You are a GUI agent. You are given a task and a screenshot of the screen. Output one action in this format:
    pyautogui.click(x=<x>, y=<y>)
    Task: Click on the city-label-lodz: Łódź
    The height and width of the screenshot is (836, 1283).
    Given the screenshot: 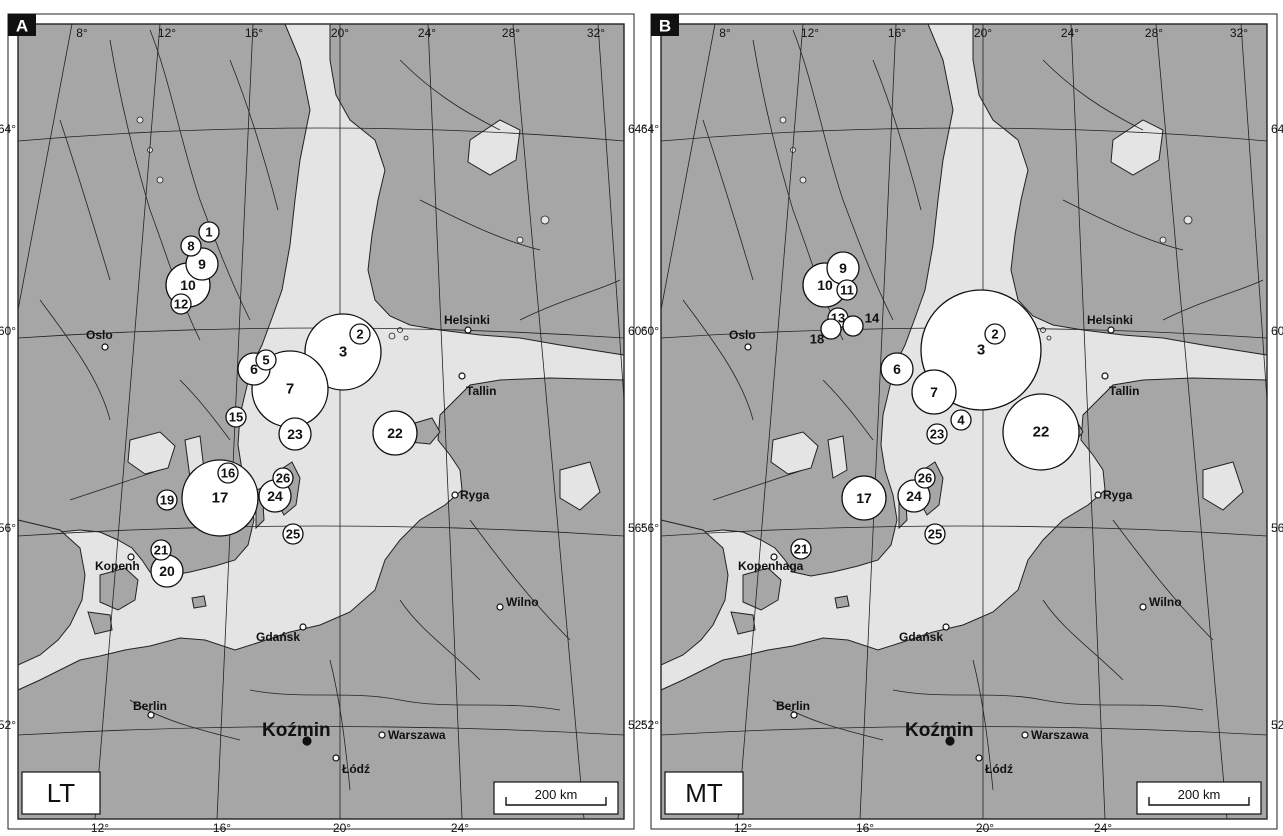 What is the action you would take?
    pyautogui.click(x=356, y=769)
    